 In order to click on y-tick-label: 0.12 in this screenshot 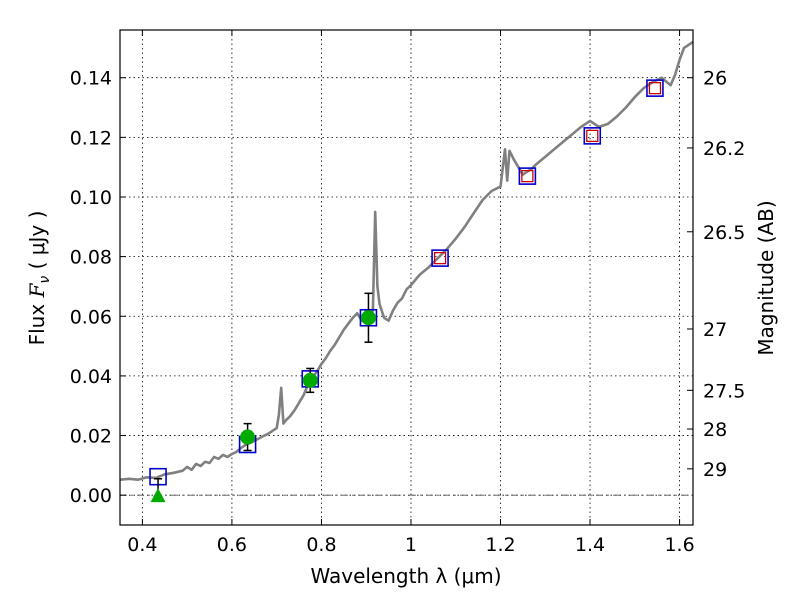, I will do `click(91, 138)`.